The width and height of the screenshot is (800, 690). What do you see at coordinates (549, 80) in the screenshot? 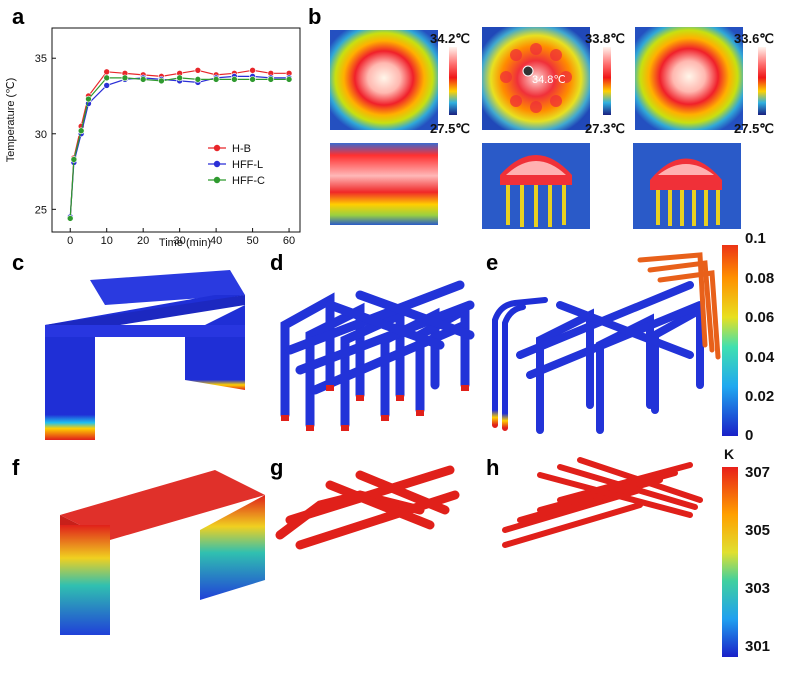
I see `spot-temperature-label: 34.8℃` at bounding box center [549, 80].